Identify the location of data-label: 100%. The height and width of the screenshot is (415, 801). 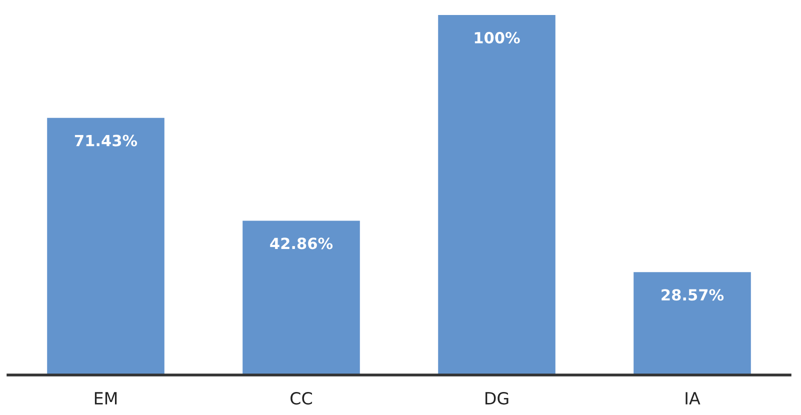
(497, 38).